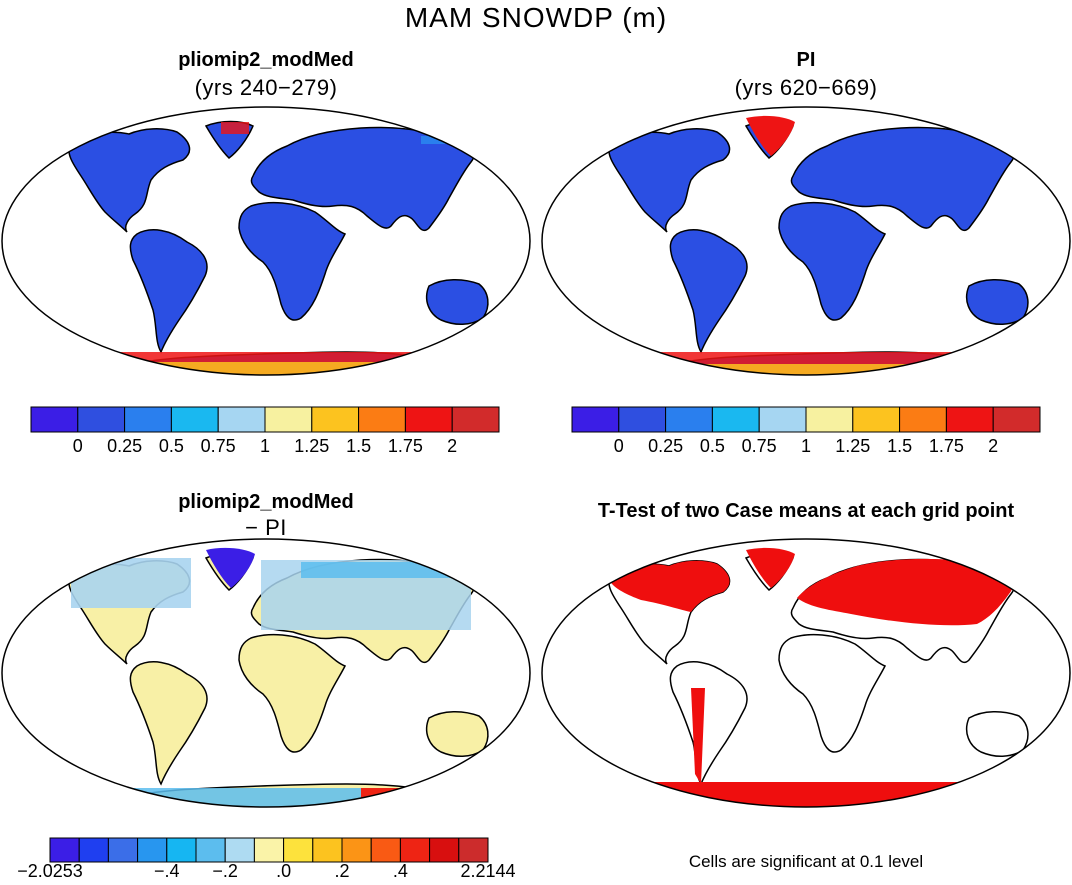 The image size is (1072, 885). What do you see at coordinates (266, 873) in the screenshot?
I see `colorbar-diff-ticks: −2.0253 −.4 −.2 .0 .2 .4 2.2144` at bounding box center [266, 873].